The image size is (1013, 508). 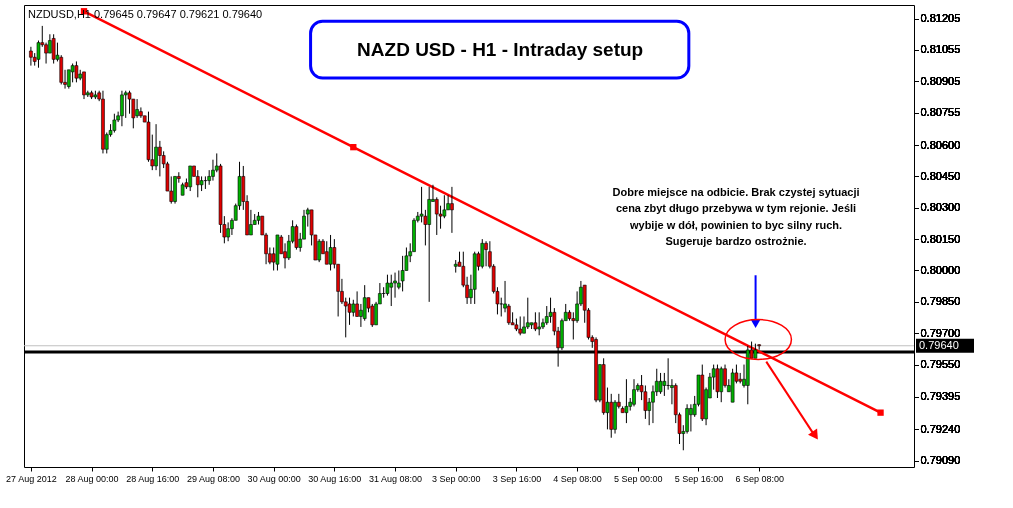 What do you see at coordinates (940, 80) in the screenshot?
I see `y-tick-label: 0.80905` at bounding box center [940, 80].